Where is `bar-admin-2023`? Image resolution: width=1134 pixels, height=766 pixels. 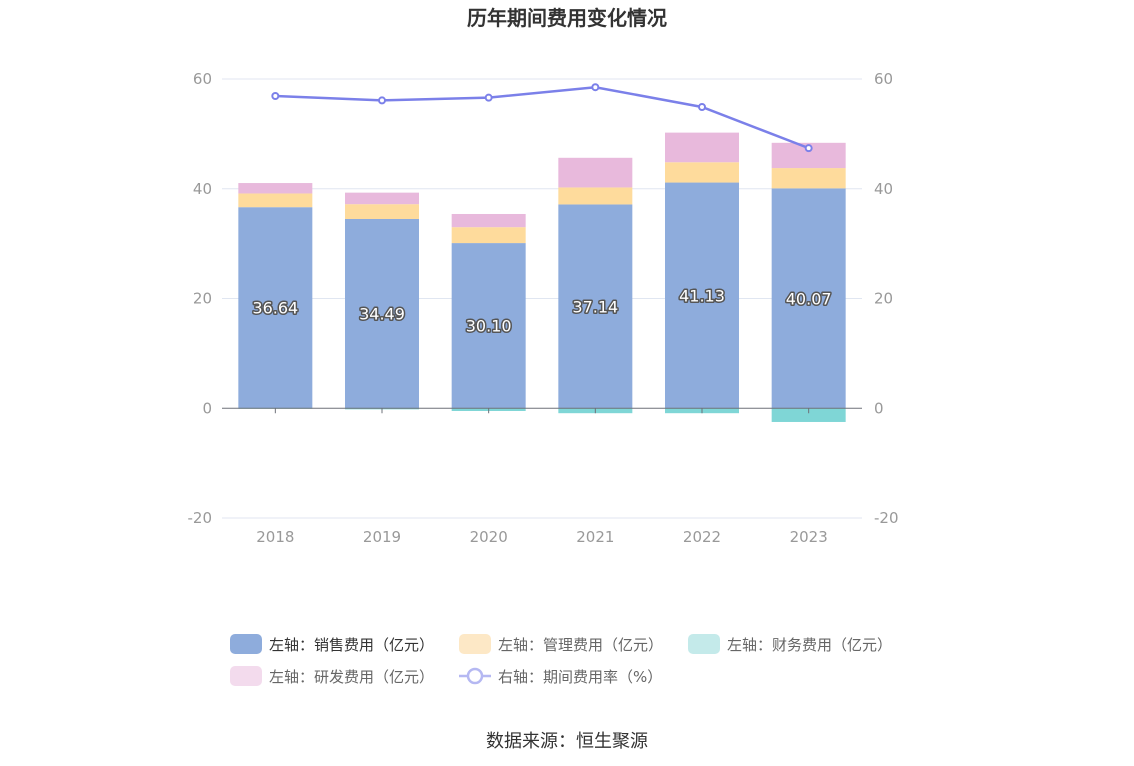 bar-admin-2023 is located at coordinates (808, 178).